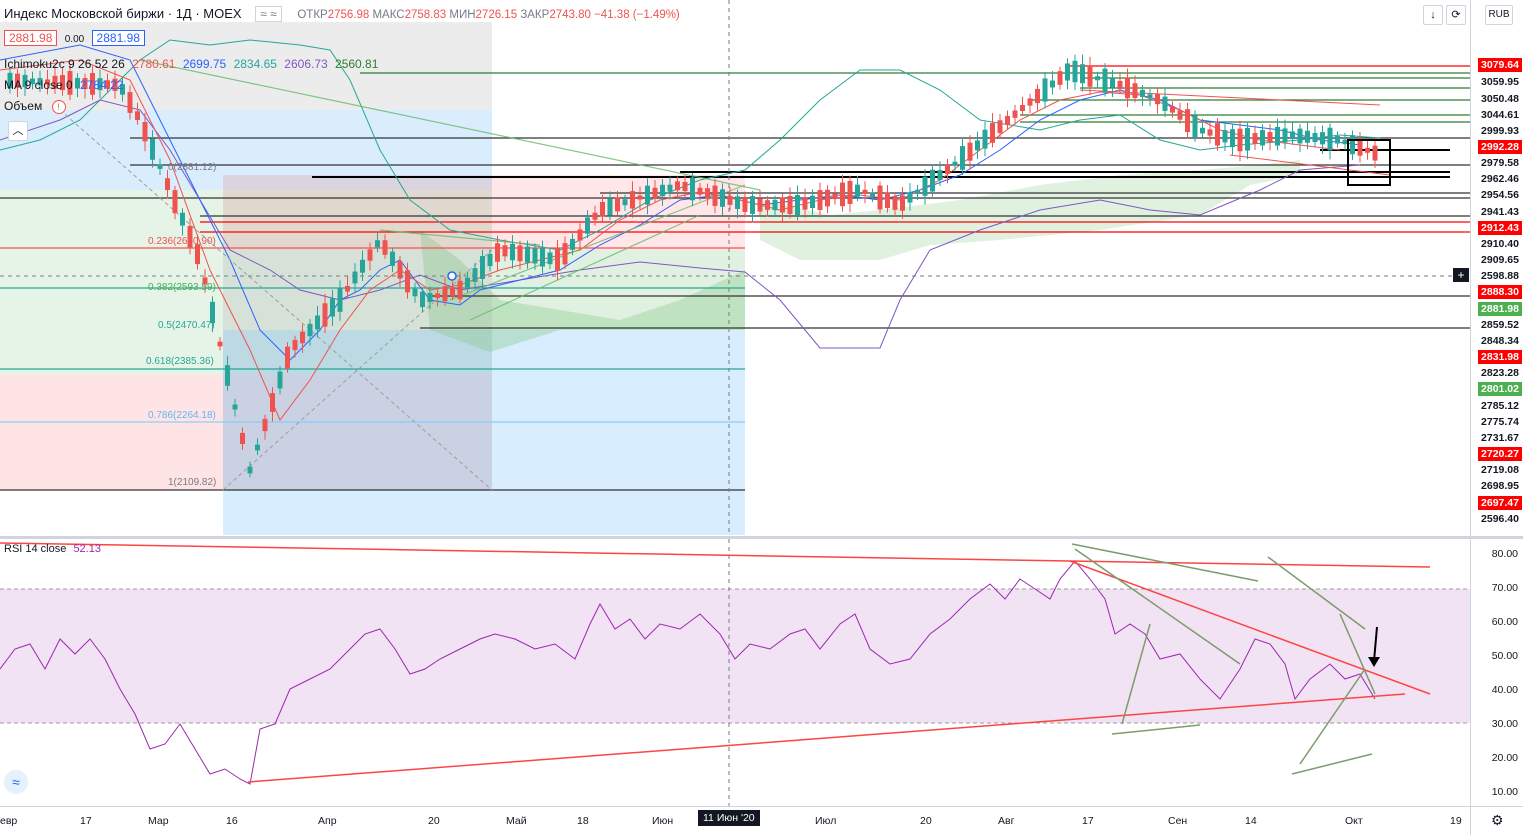 The image size is (1523, 835). I want to click on tradingview-logo-icon: ≈, so click(16, 782).